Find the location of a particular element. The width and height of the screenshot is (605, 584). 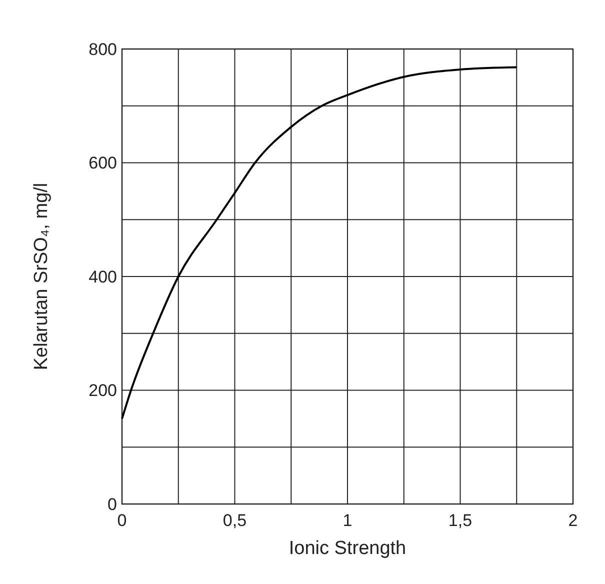

y-axis-title: Kelarutan SrSO₄, mg/l is located at coordinates (41, 276).